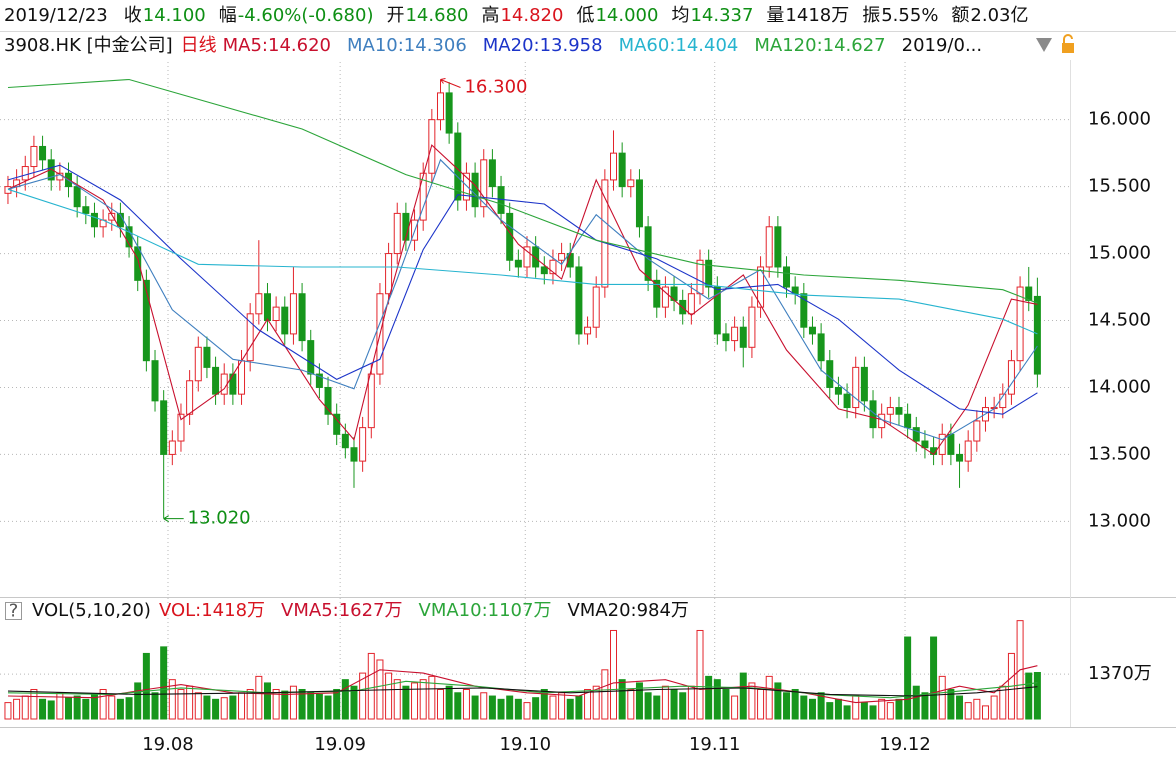 This screenshot has width=1176, height=757. I want to click on field-value: 2.03亿, so click(999, 15).